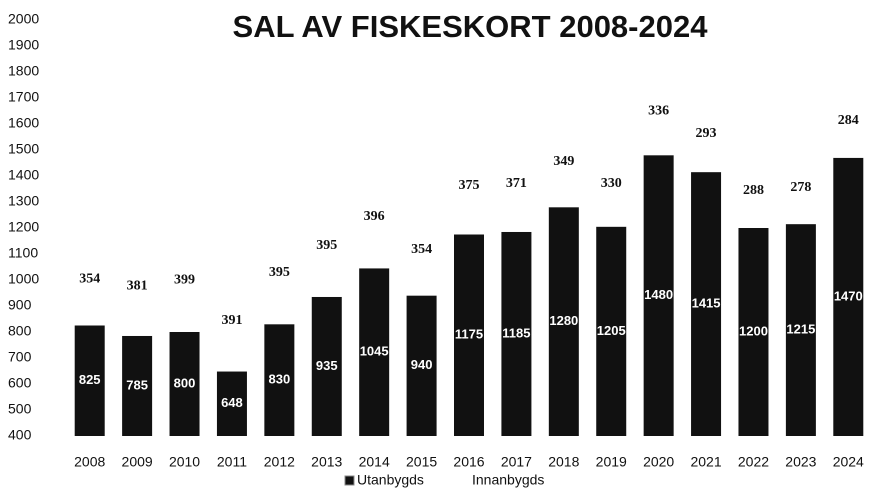 The image size is (869, 489). I want to click on x-tick-label: 2012, so click(279, 462).